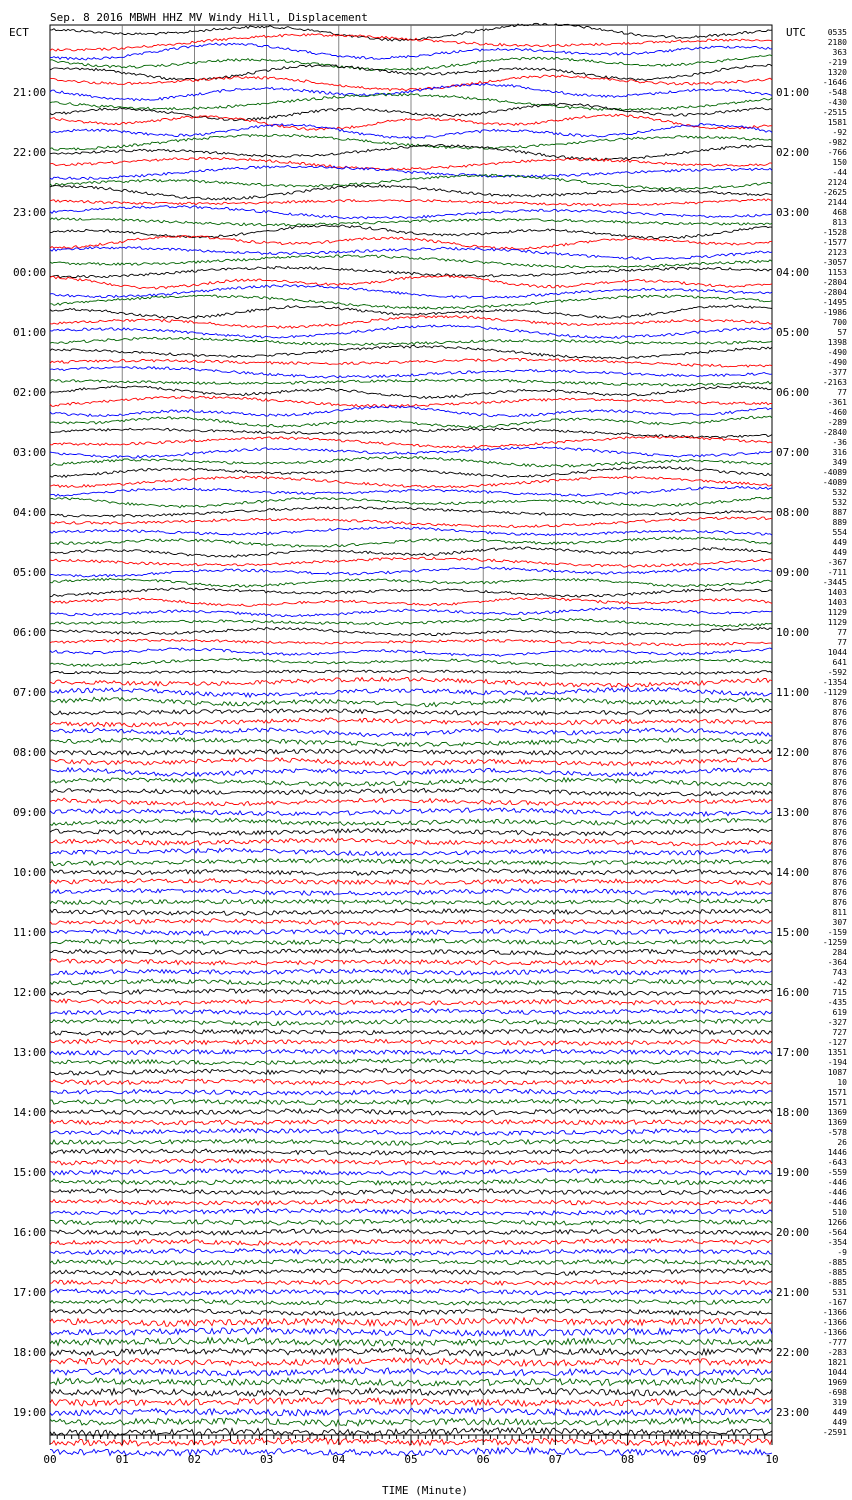  Describe the element at coordinates (837, 652) in the screenshot. I see `trace-value-label: 1044` at that location.